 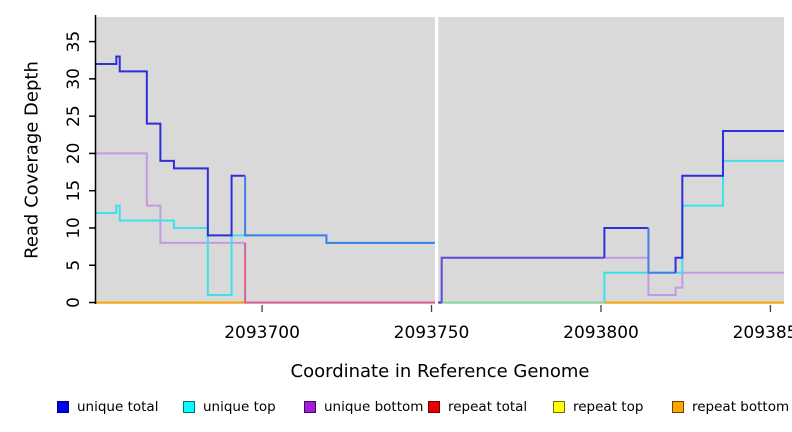 I want to click on y-tick-label: 0, so click(x=74, y=302).